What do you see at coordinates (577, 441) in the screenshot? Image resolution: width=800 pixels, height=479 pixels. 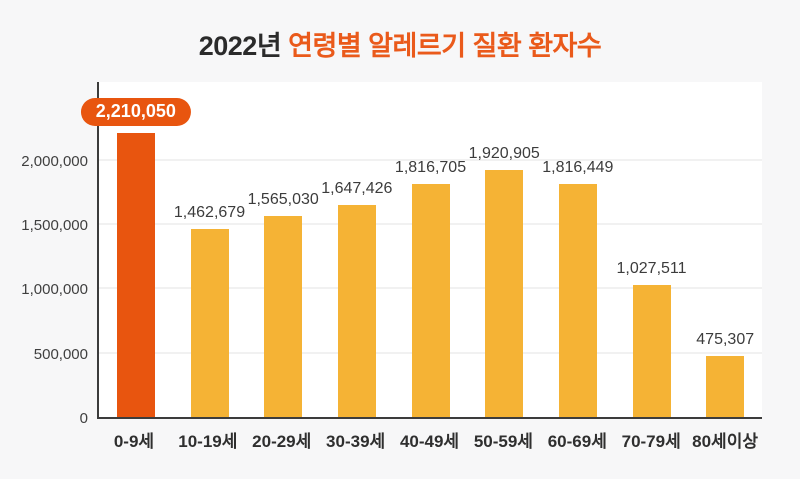 I see `x-axis-label: 60-69세` at bounding box center [577, 441].